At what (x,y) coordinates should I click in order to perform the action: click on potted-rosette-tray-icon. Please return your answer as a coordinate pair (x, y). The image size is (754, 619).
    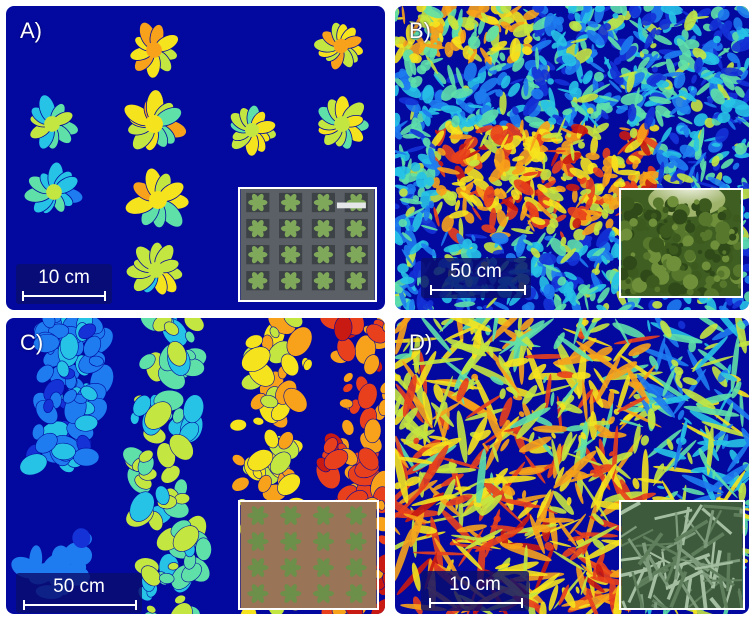
    Looking at the image, I should click on (307, 244).